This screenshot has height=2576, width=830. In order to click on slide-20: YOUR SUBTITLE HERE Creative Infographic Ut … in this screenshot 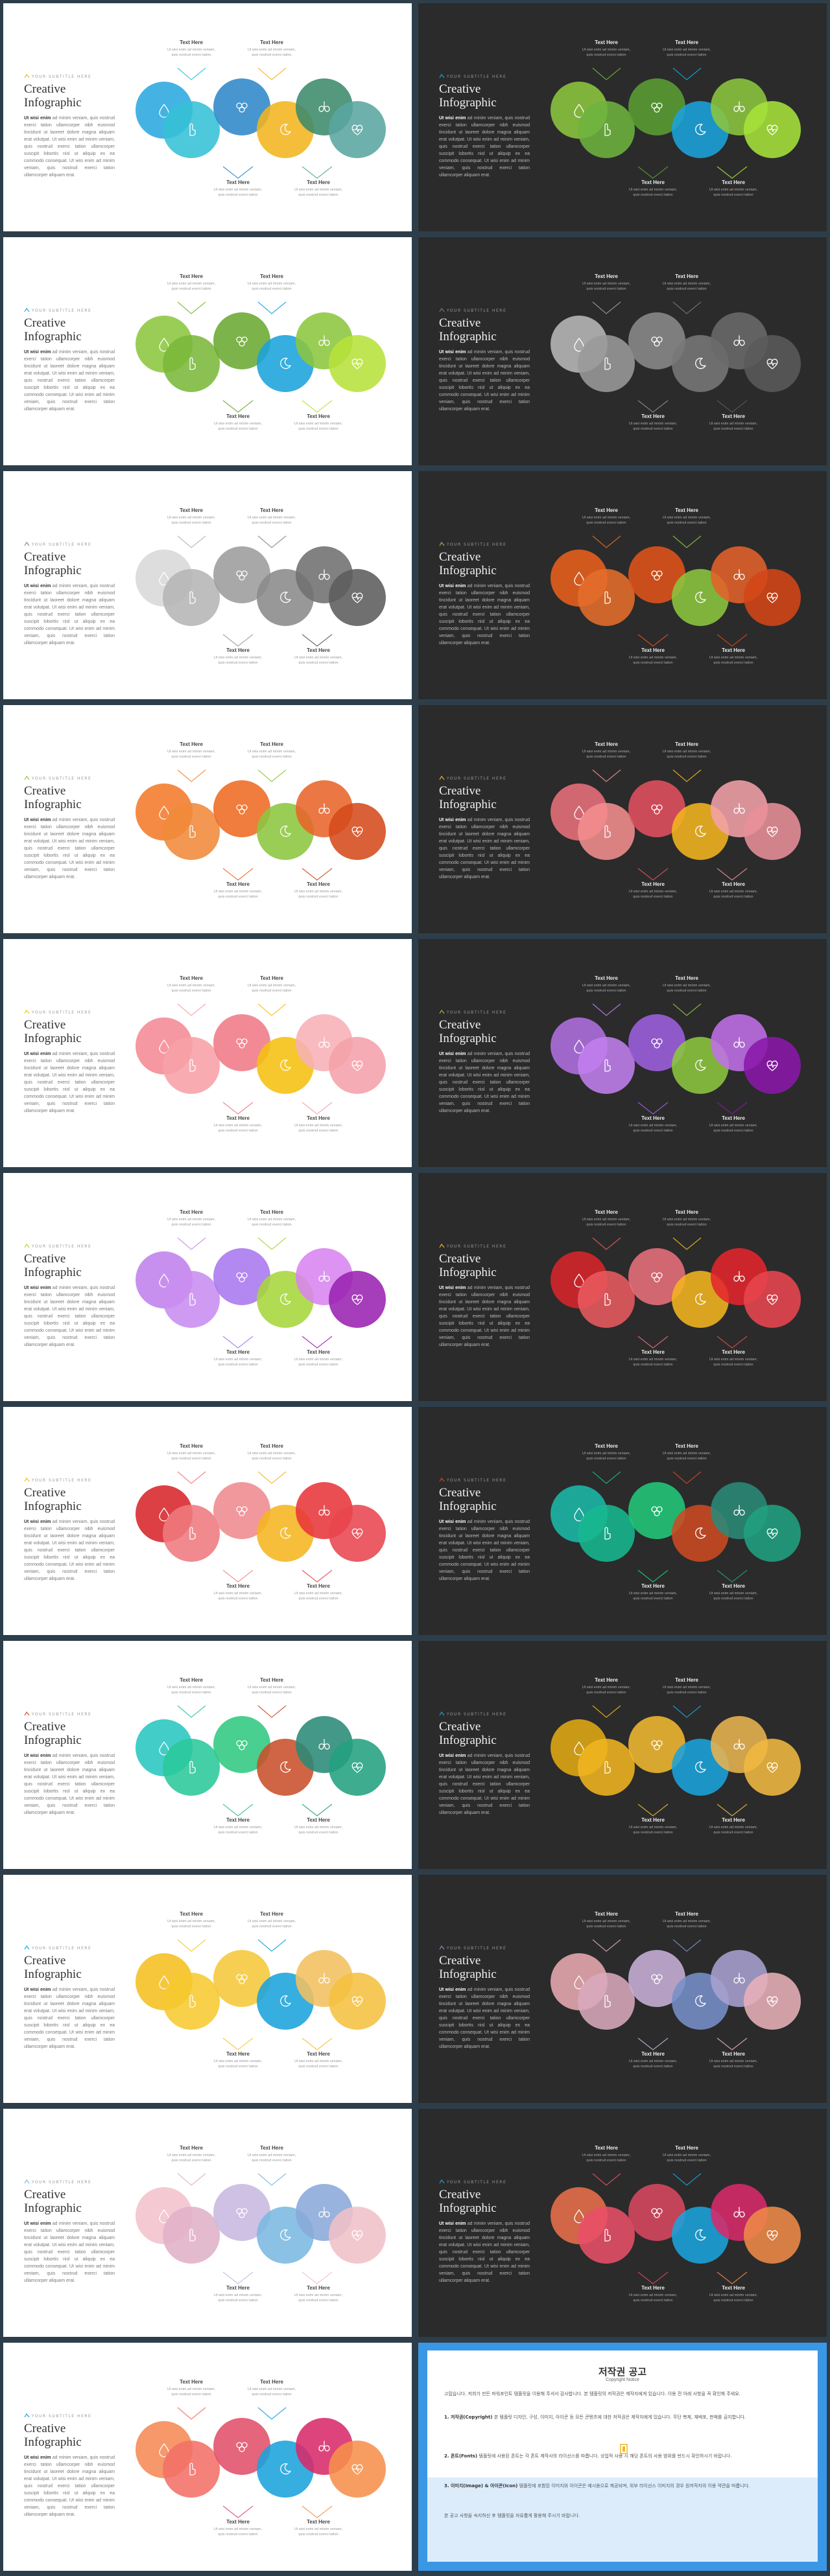, I will do `click(622, 2223)`.